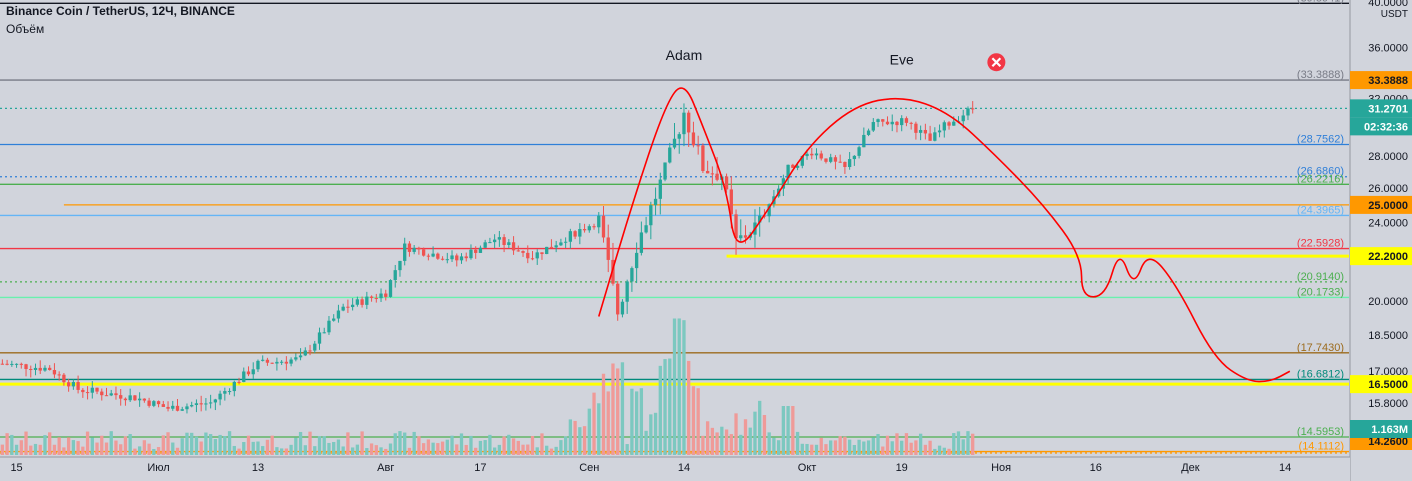 The height and width of the screenshot is (481, 1412). Describe the element at coordinates (1320, 277) in the screenshot. I see `level-price-label: (20.9140)` at that location.